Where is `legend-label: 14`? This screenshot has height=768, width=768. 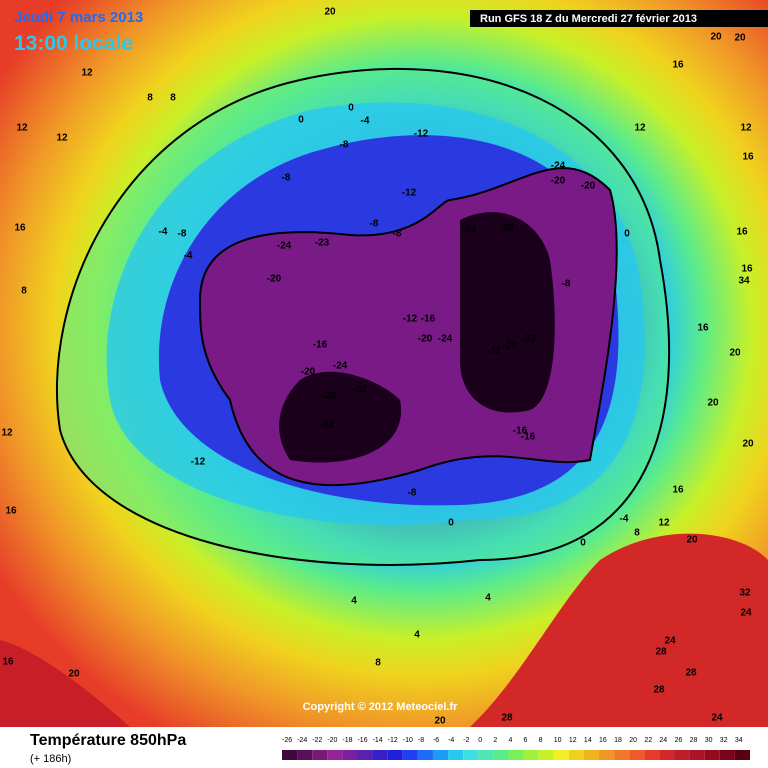
legend-label: 14 is located at coordinates (588, 740).